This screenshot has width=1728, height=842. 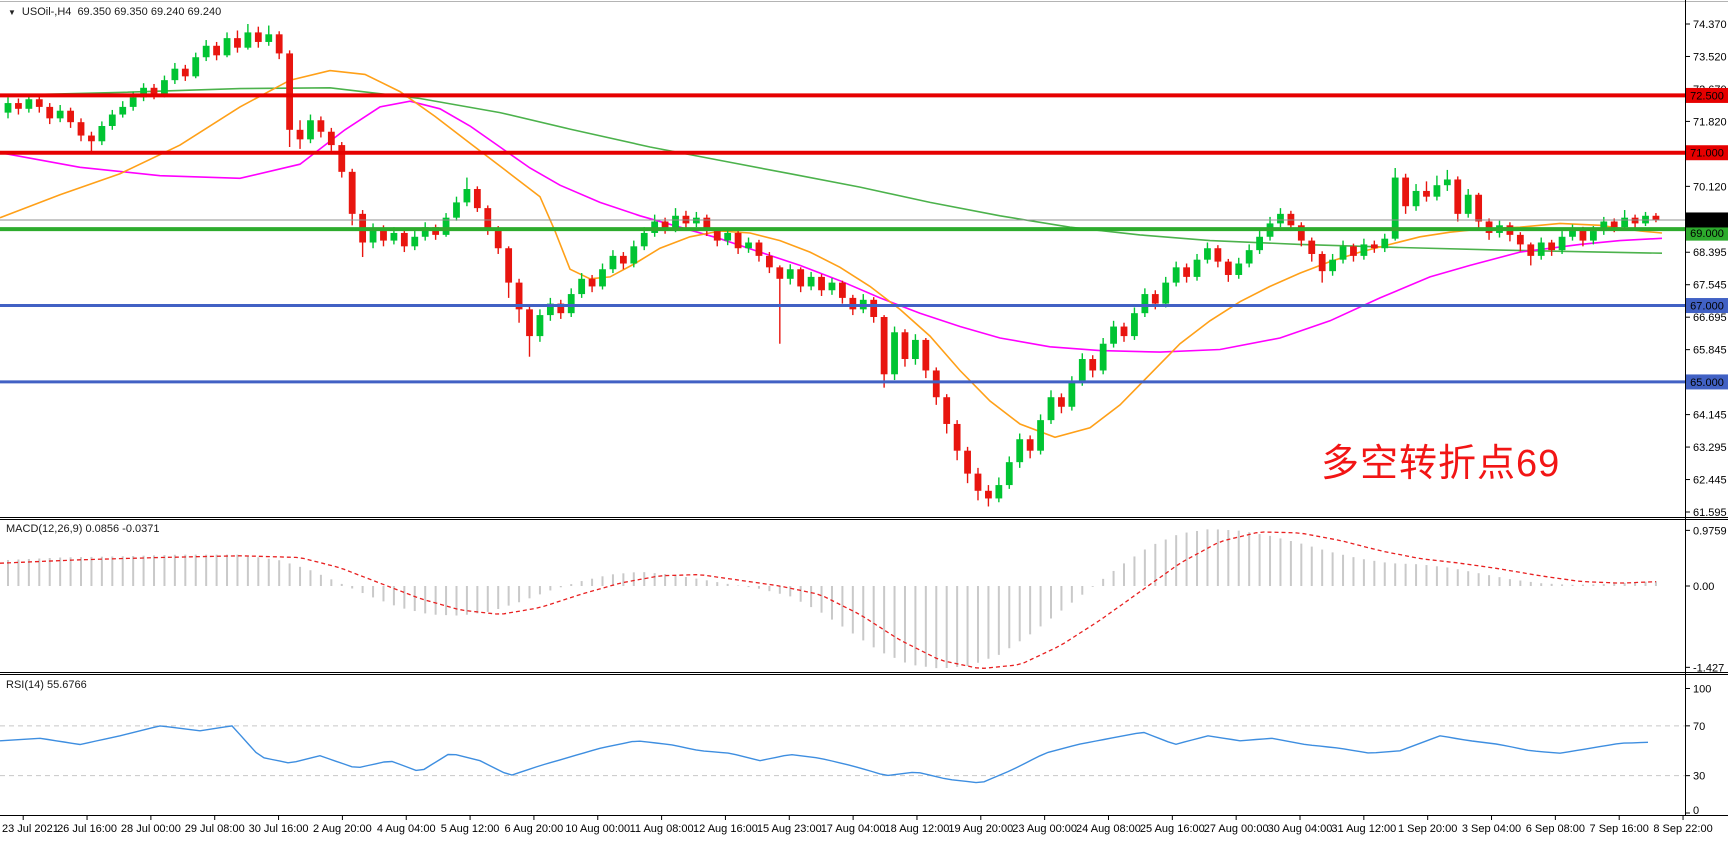 I want to click on svg-text: 64.145, so click(x=1710, y=416).